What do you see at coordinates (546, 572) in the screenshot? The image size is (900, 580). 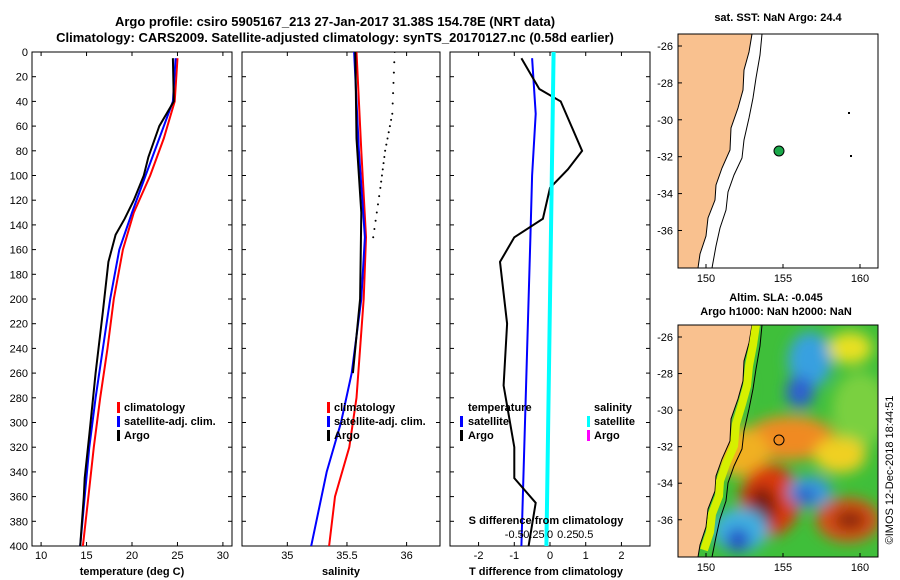 I see `difference-xlabel: T difference from climatology` at bounding box center [546, 572].